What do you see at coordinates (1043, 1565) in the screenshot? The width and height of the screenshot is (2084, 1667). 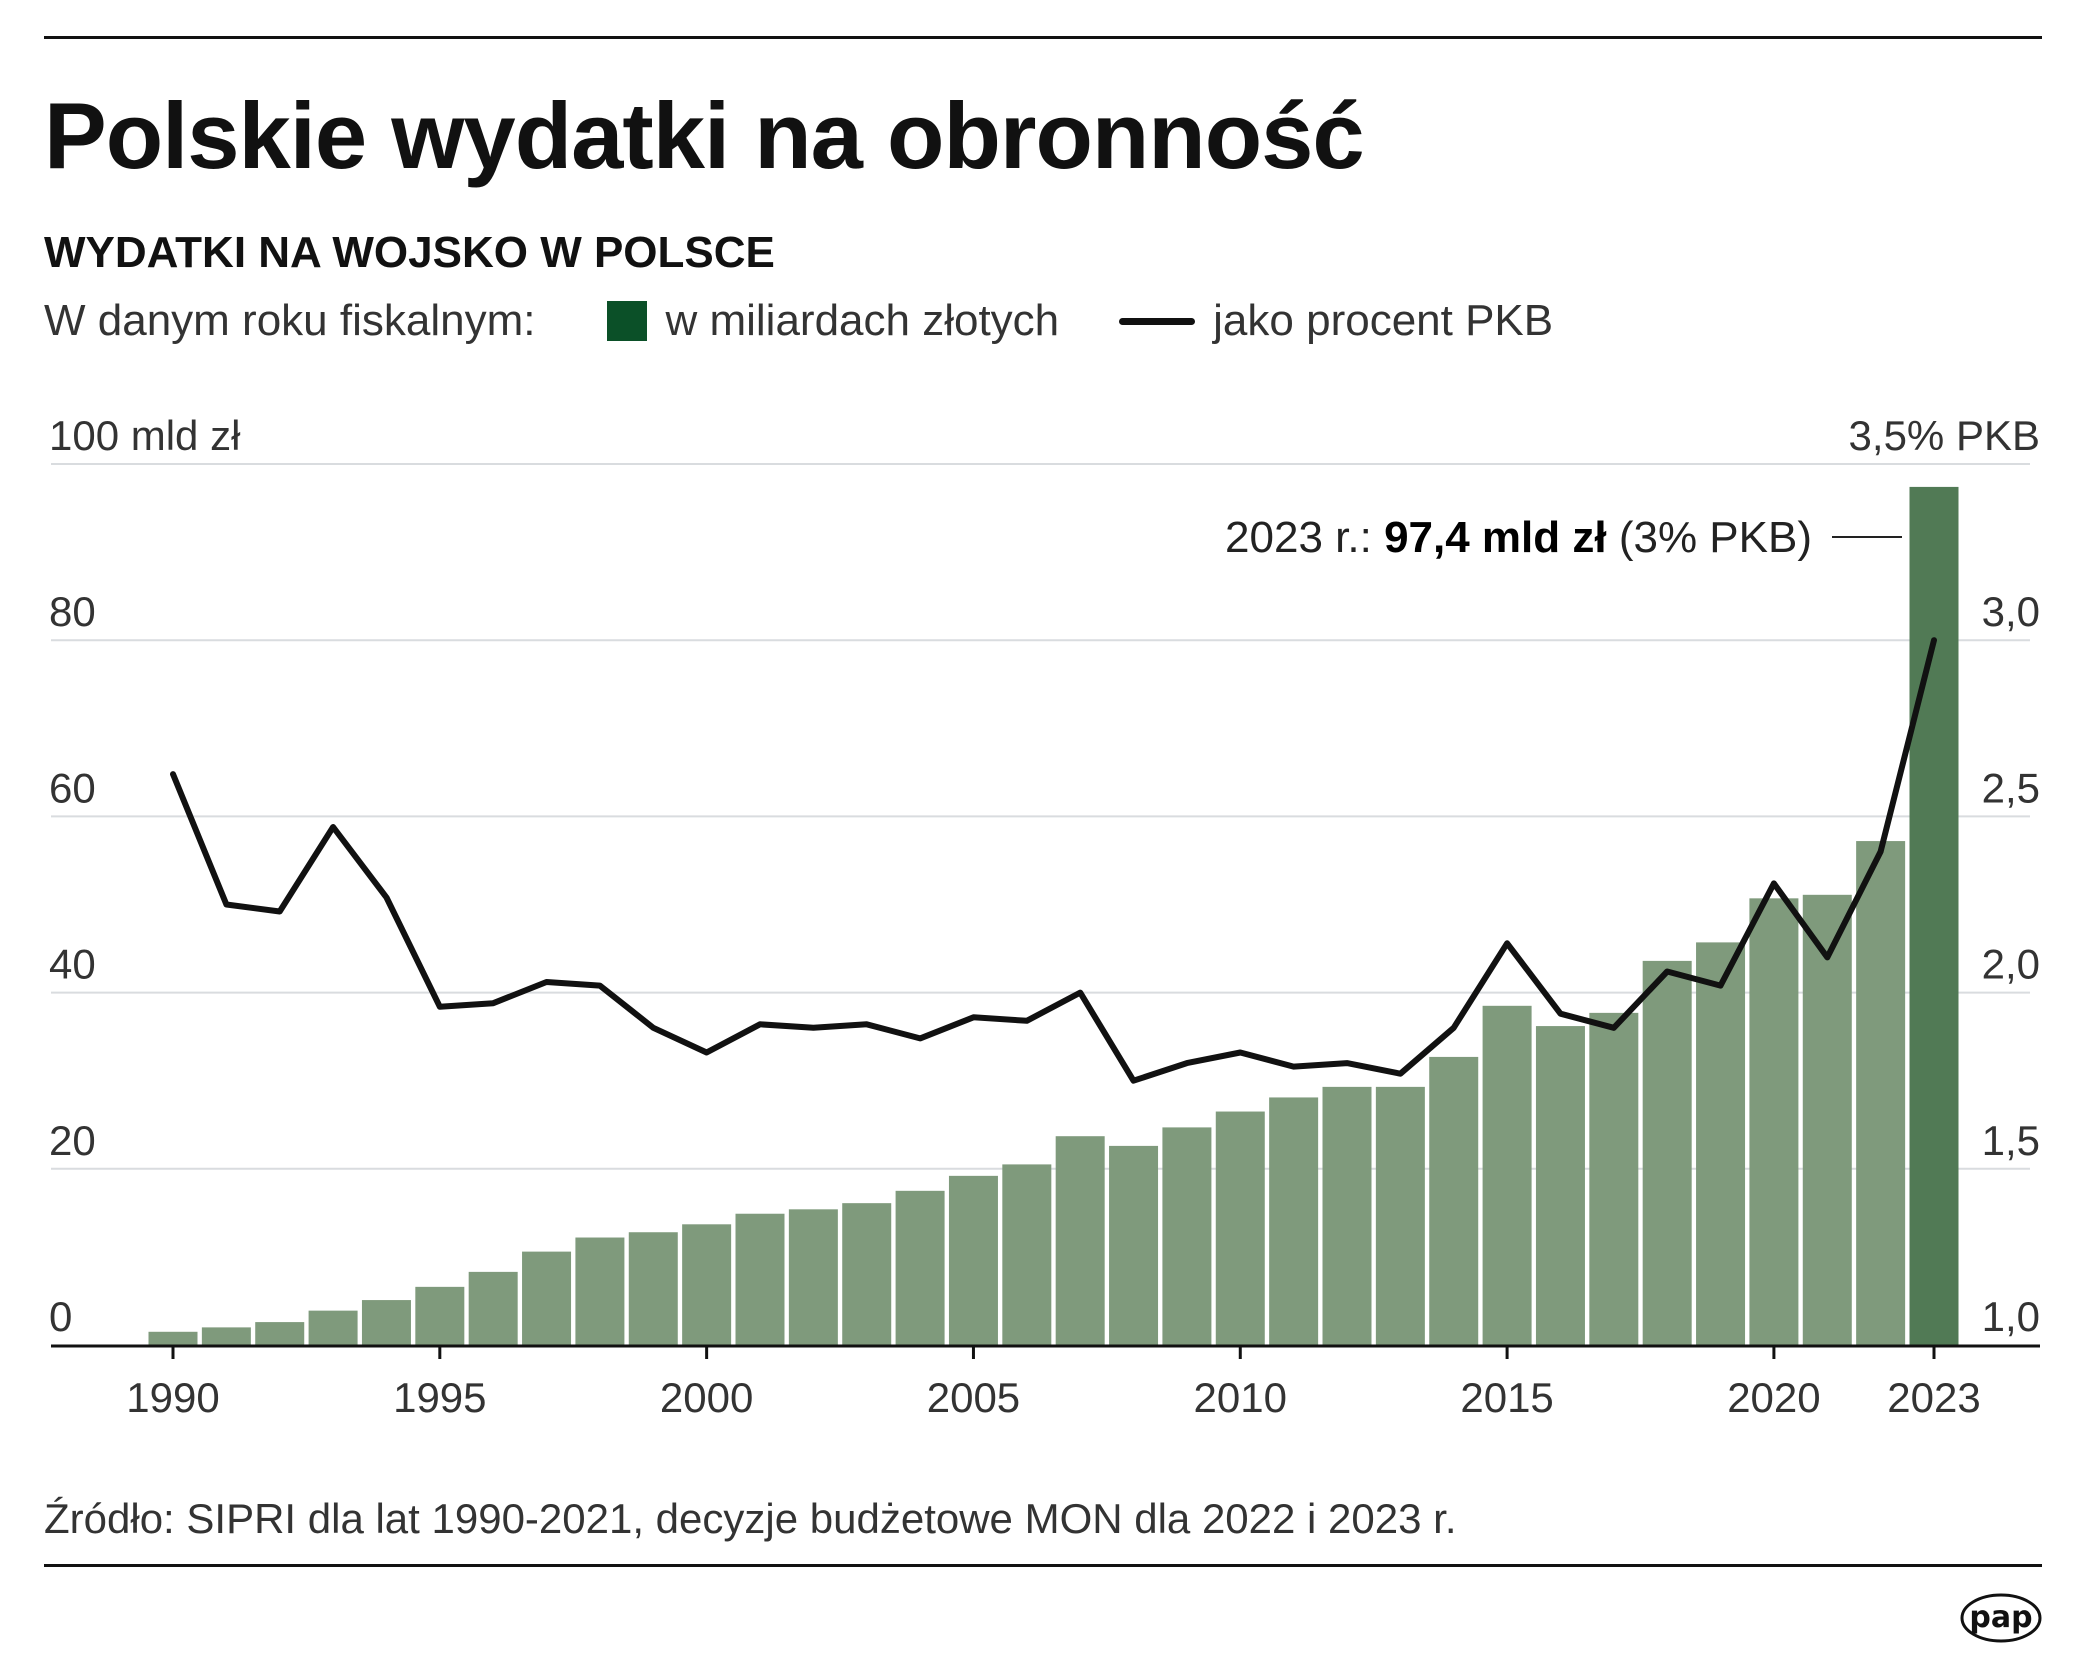 I see `bottom-rule` at bounding box center [1043, 1565].